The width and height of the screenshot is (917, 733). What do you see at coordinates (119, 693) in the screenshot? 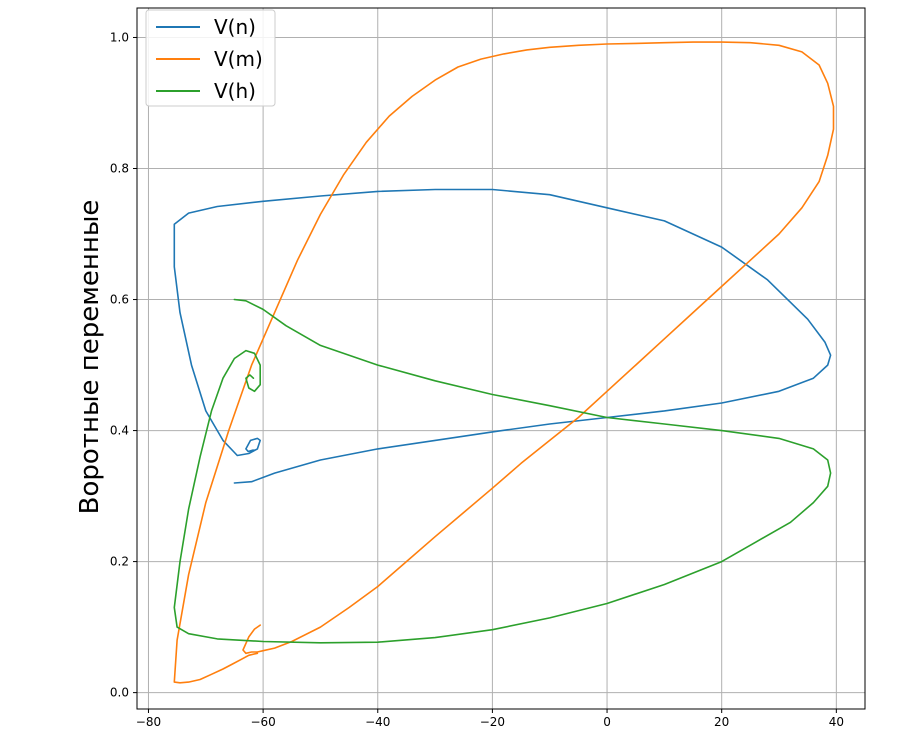
I see `y-tick-label: 0.0` at bounding box center [119, 693].